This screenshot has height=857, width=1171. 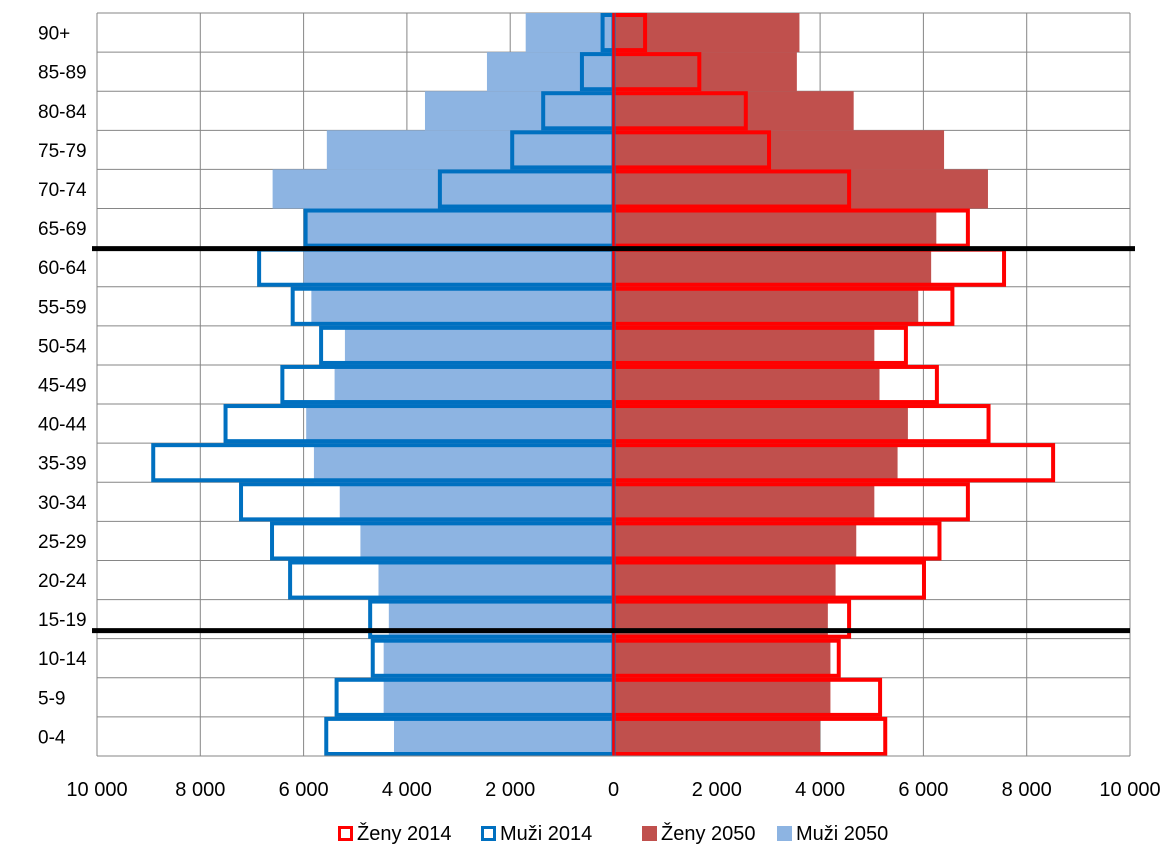 I want to click on bar-eny-2050-90+, so click(x=706, y=33).